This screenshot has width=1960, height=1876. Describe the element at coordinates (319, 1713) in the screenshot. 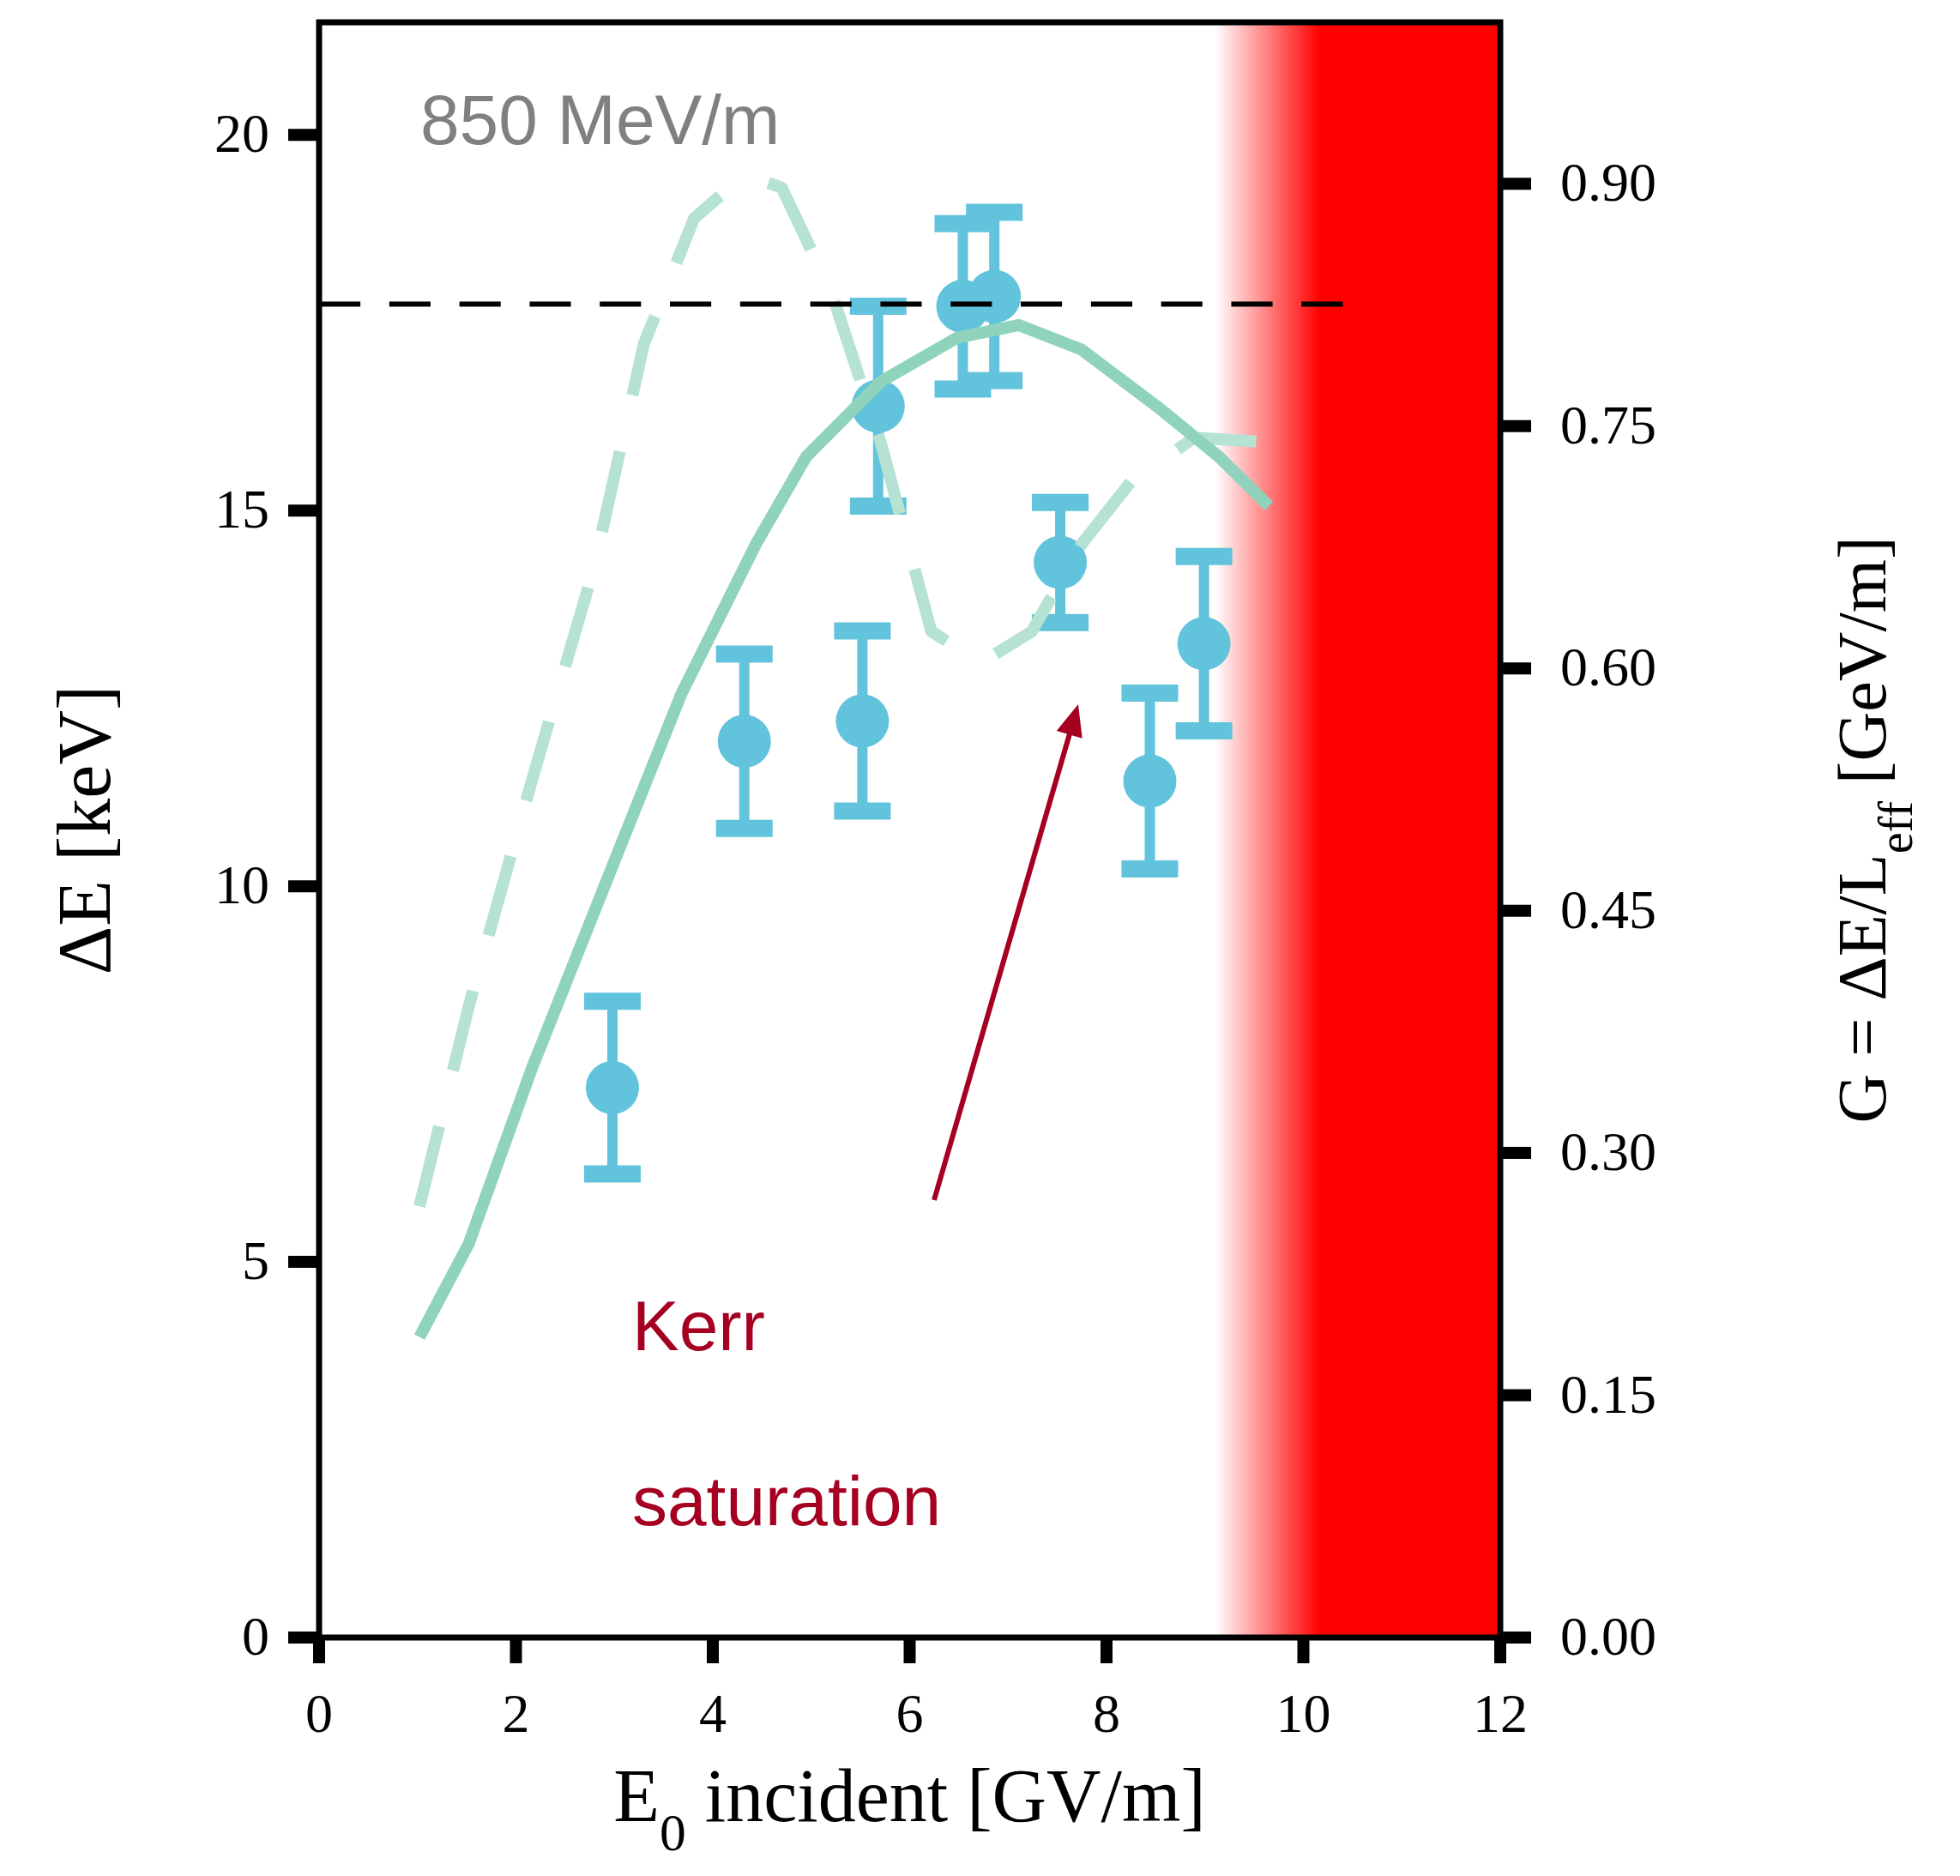

I see `x-tick-label: 0` at that location.